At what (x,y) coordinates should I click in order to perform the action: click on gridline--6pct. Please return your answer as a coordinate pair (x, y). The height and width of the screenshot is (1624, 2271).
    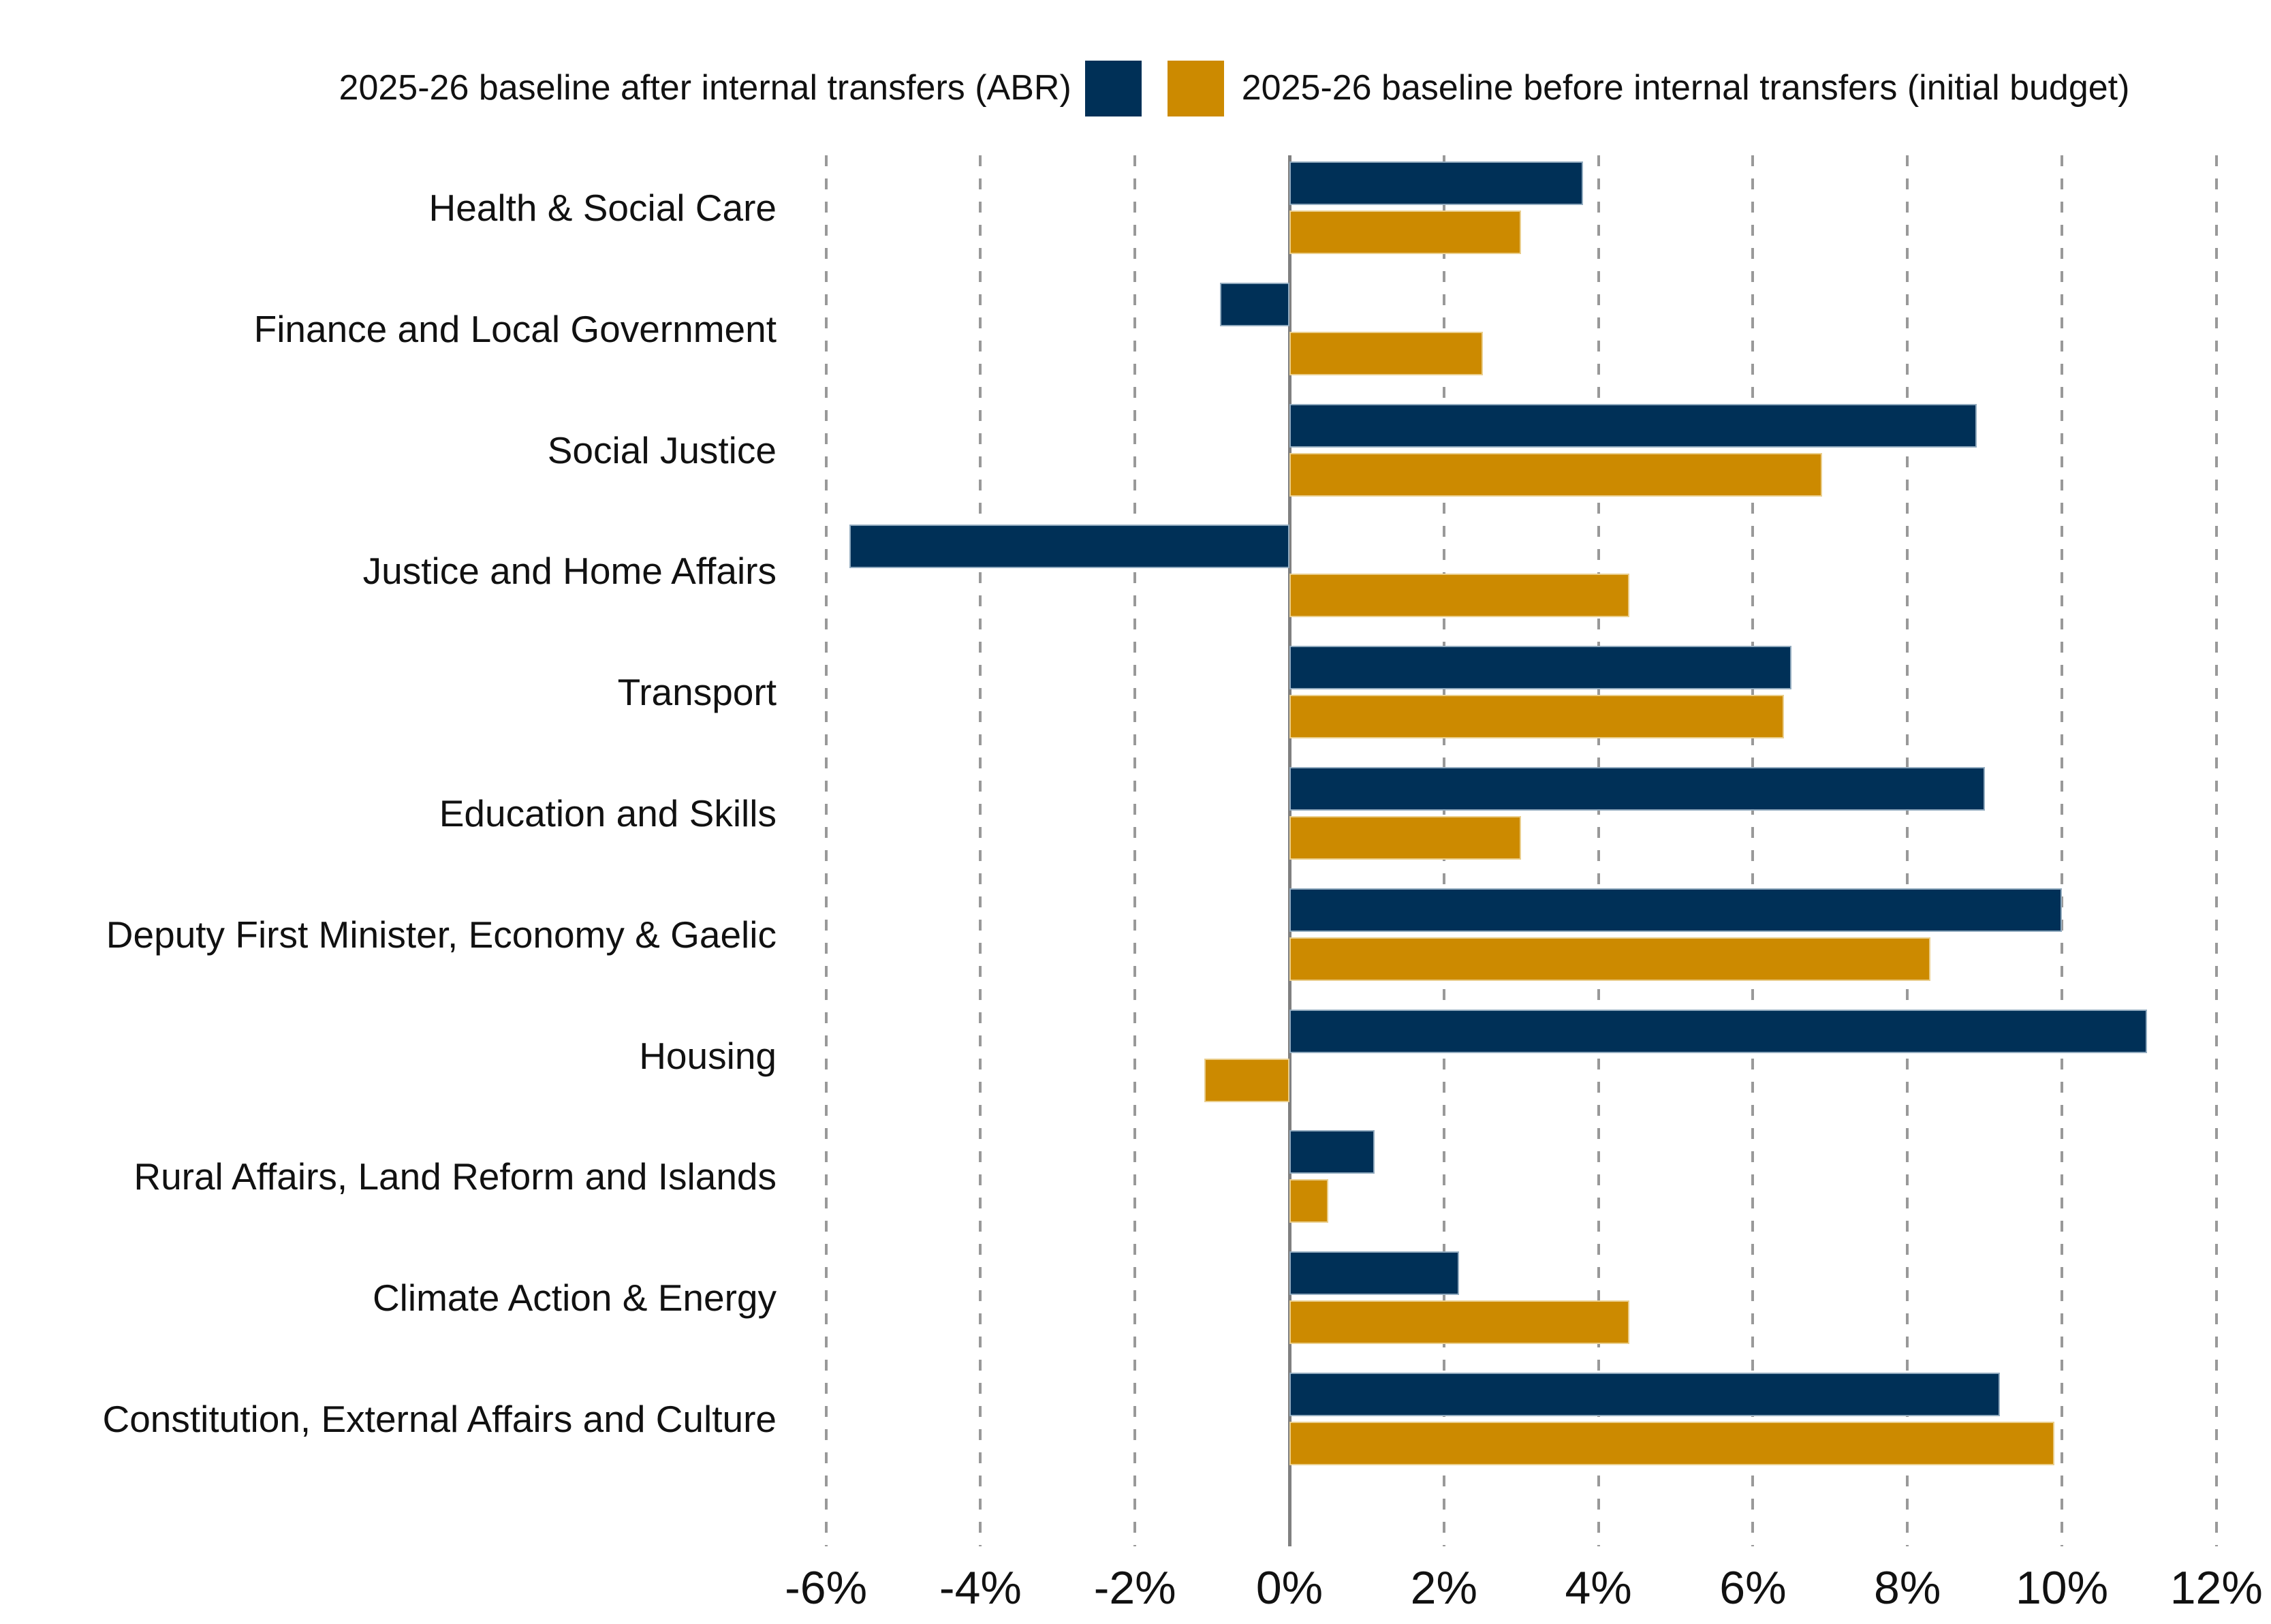
    Looking at the image, I should click on (826, 850).